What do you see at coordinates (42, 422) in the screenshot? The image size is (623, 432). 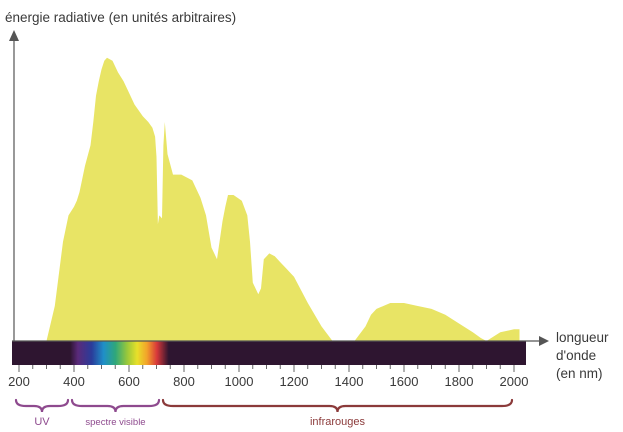 I see `band-label: UV` at bounding box center [42, 422].